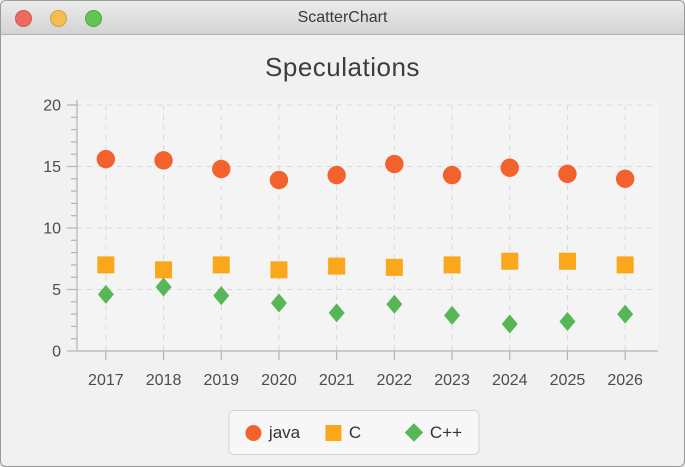 The image size is (685, 467). I want to click on zoom-button, so click(93, 18).